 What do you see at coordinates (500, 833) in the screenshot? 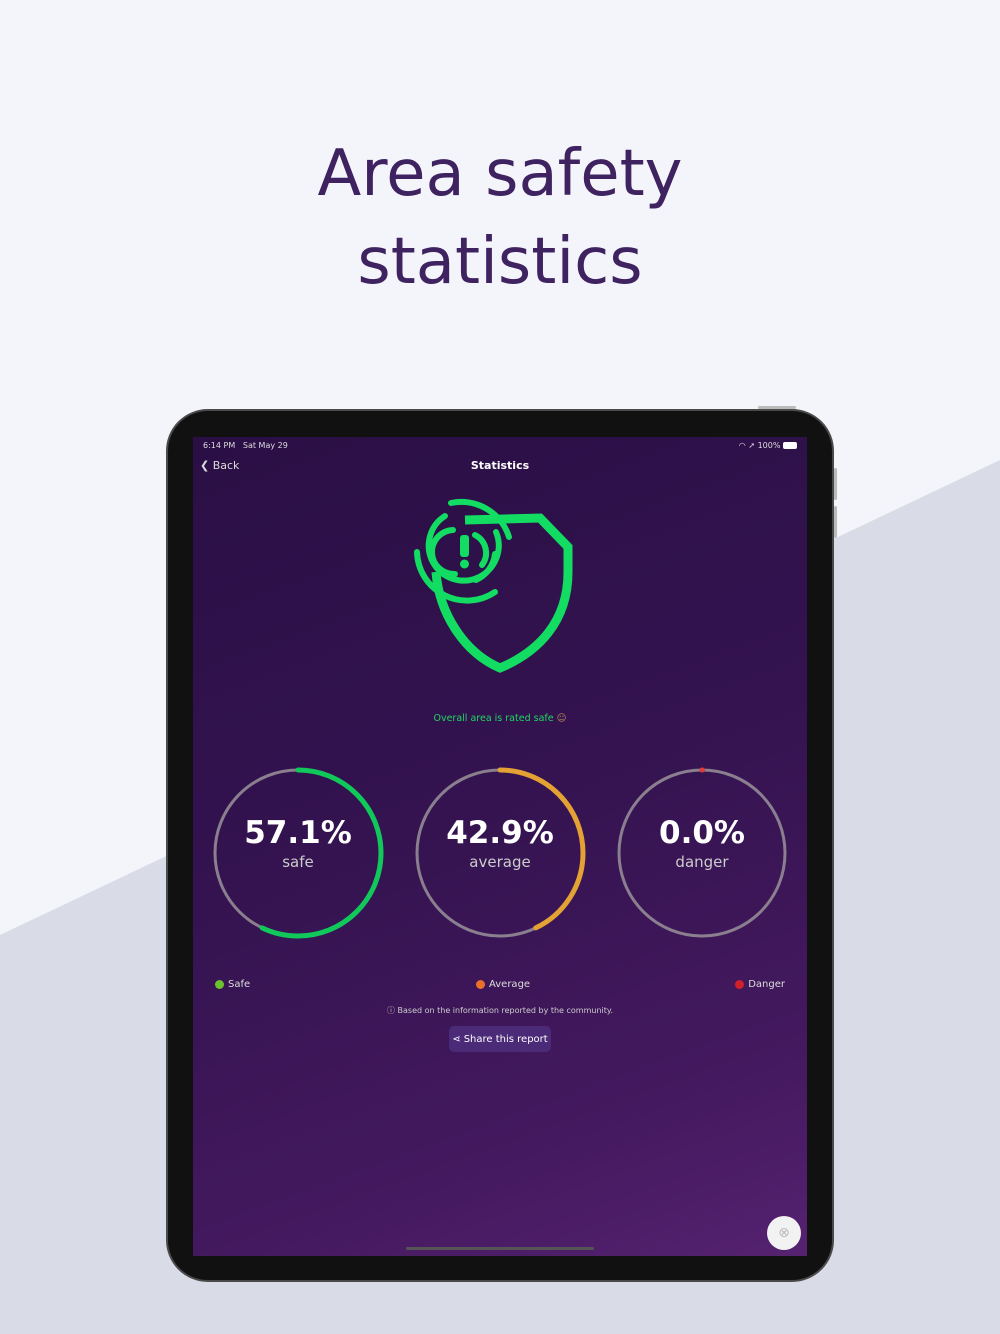
I see `gauge-percent: 42.9%` at bounding box center [500, 833].